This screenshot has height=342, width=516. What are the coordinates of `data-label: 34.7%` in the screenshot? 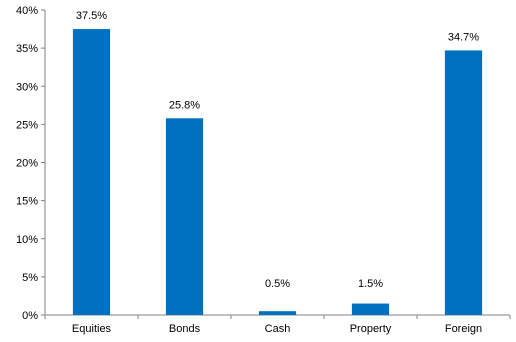 It's located at (463, 37).